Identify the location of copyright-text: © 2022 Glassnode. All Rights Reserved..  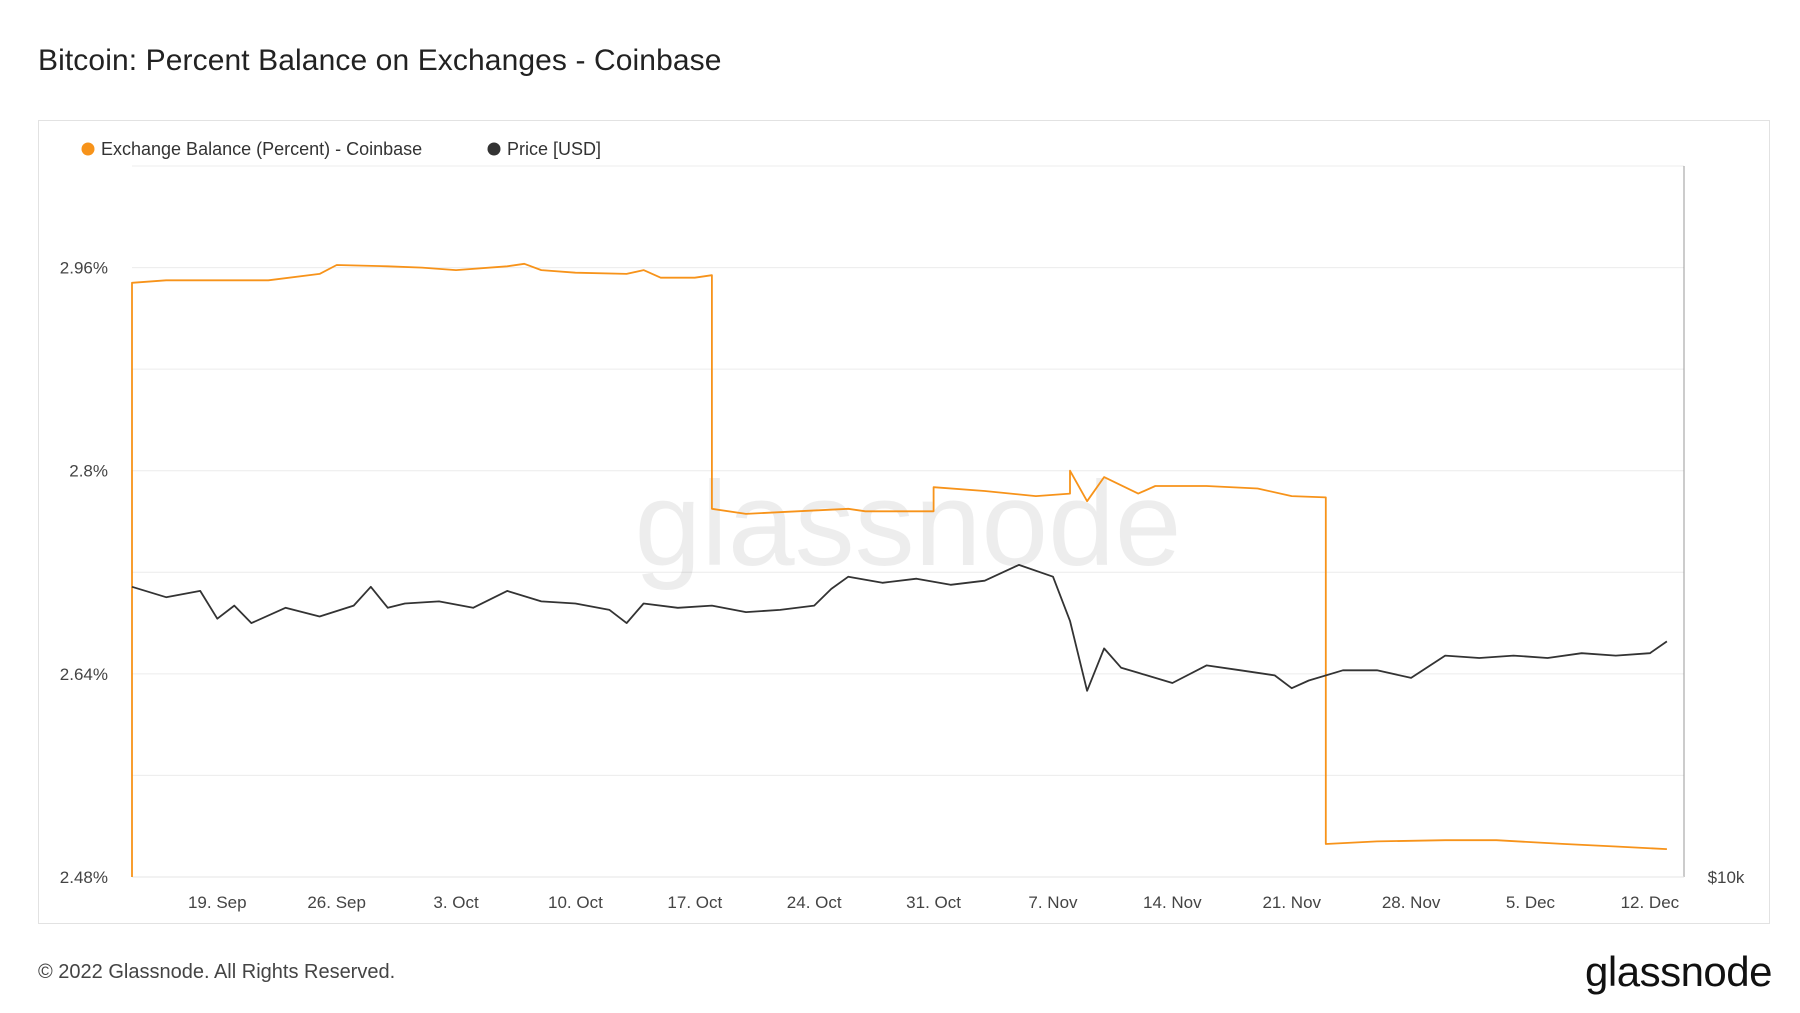
(217, 972).